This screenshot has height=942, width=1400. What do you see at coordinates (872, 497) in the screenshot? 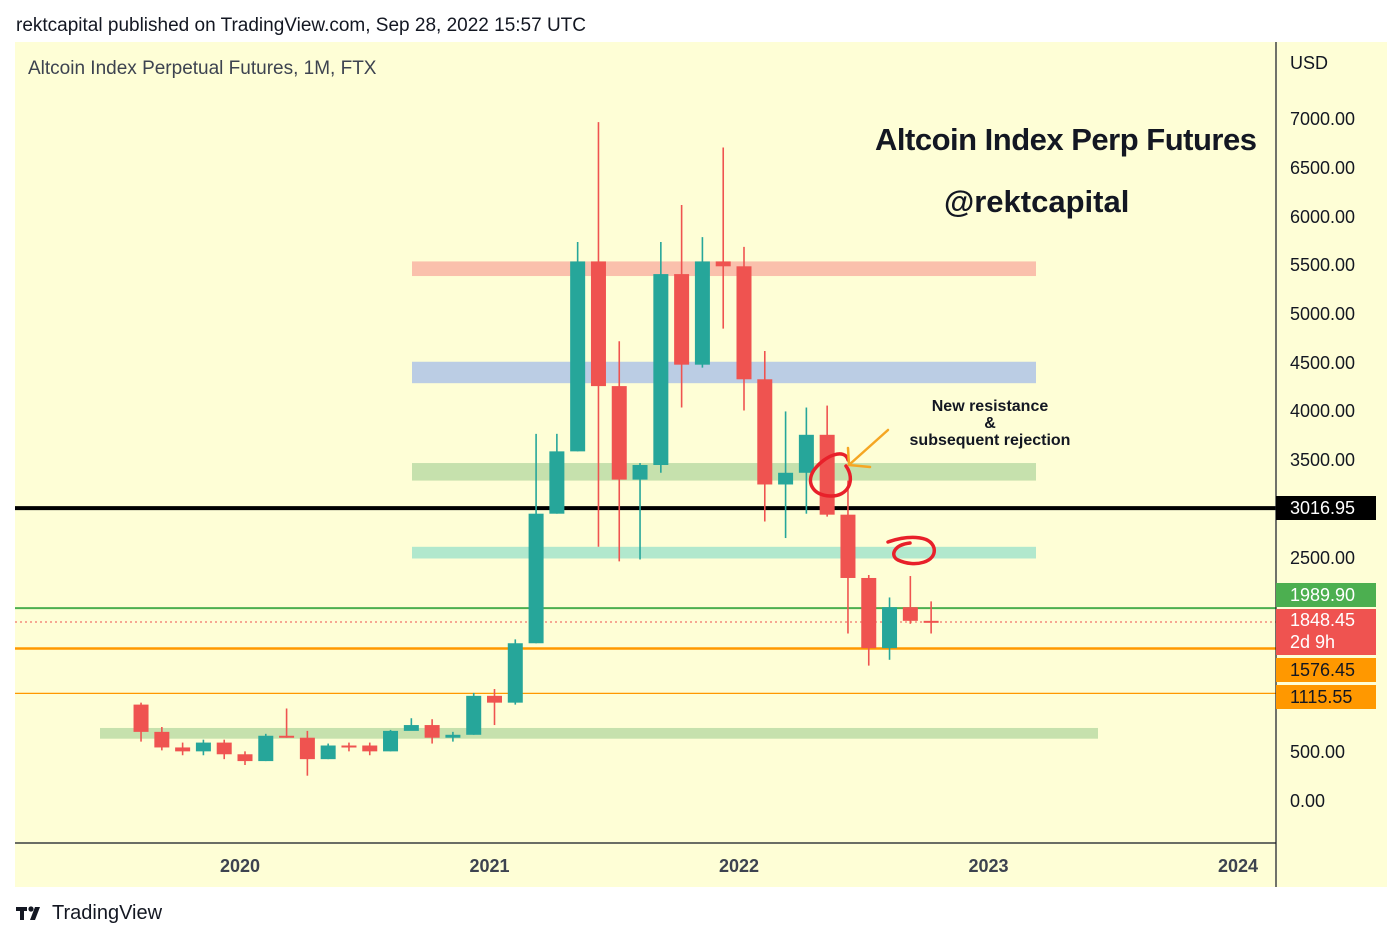
I see `hand-drawings-layer` at bounding box center [872, 497].